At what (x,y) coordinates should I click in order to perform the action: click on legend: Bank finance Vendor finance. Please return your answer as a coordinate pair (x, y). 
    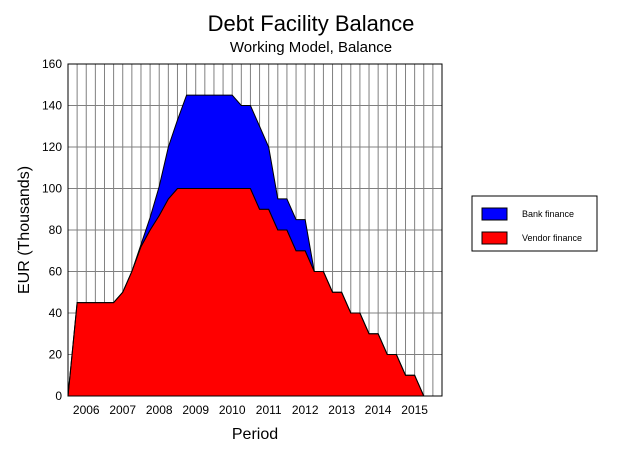
    Looking at the image, I should click on (534, 223).